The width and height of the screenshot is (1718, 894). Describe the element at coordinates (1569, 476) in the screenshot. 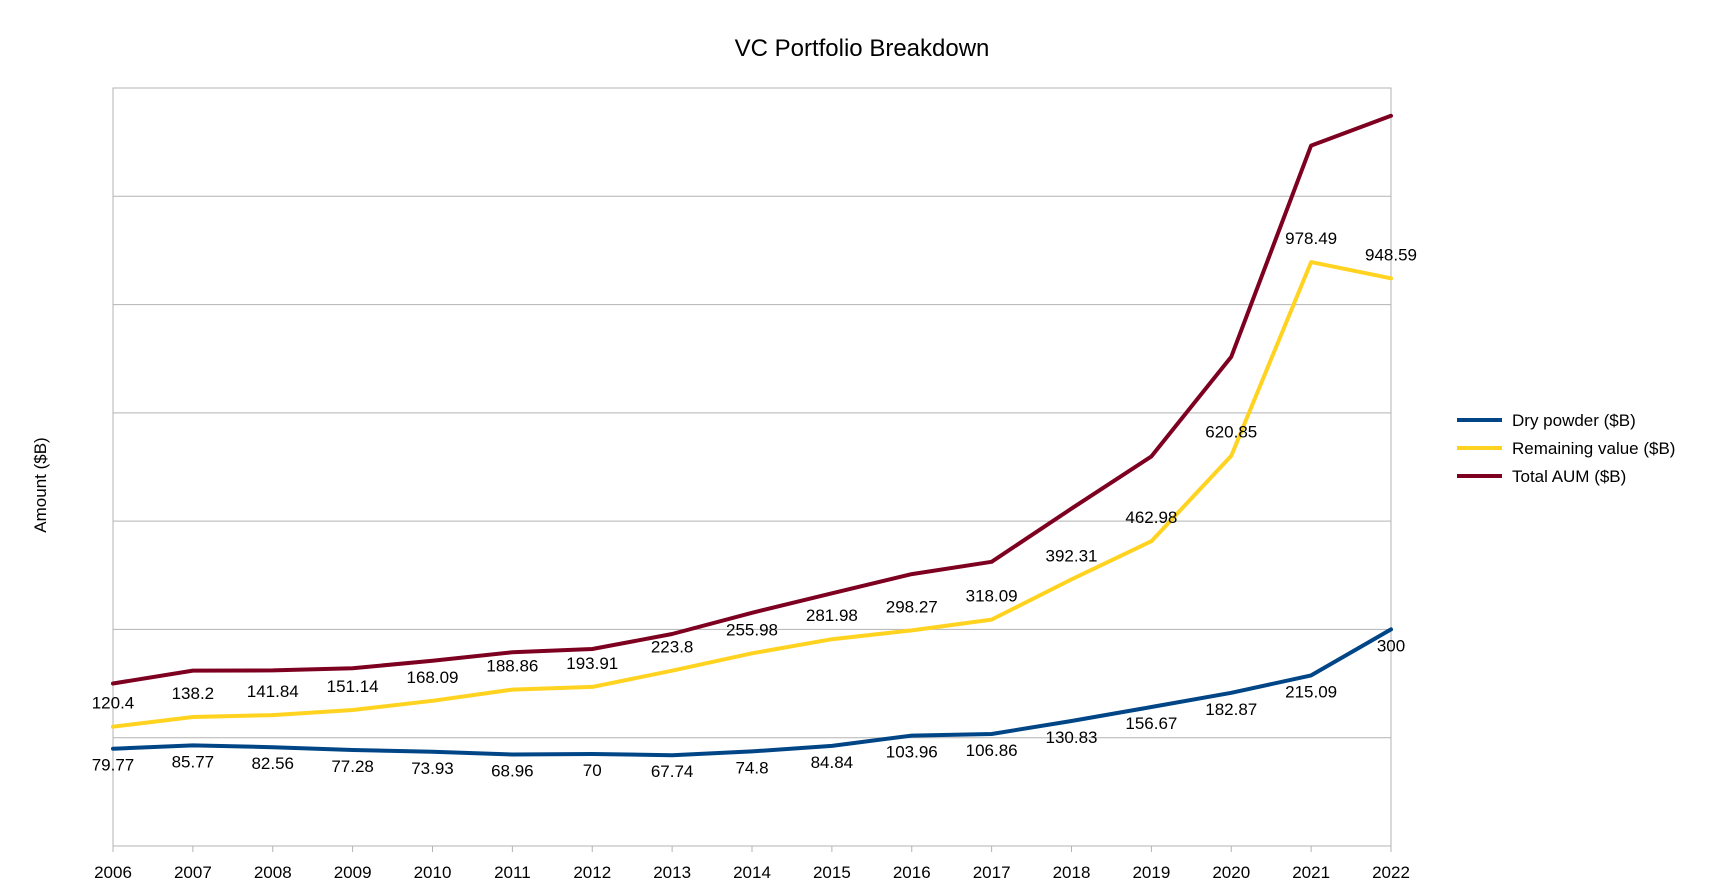

I see `legend-label: Total AUM ($B)` at that location.